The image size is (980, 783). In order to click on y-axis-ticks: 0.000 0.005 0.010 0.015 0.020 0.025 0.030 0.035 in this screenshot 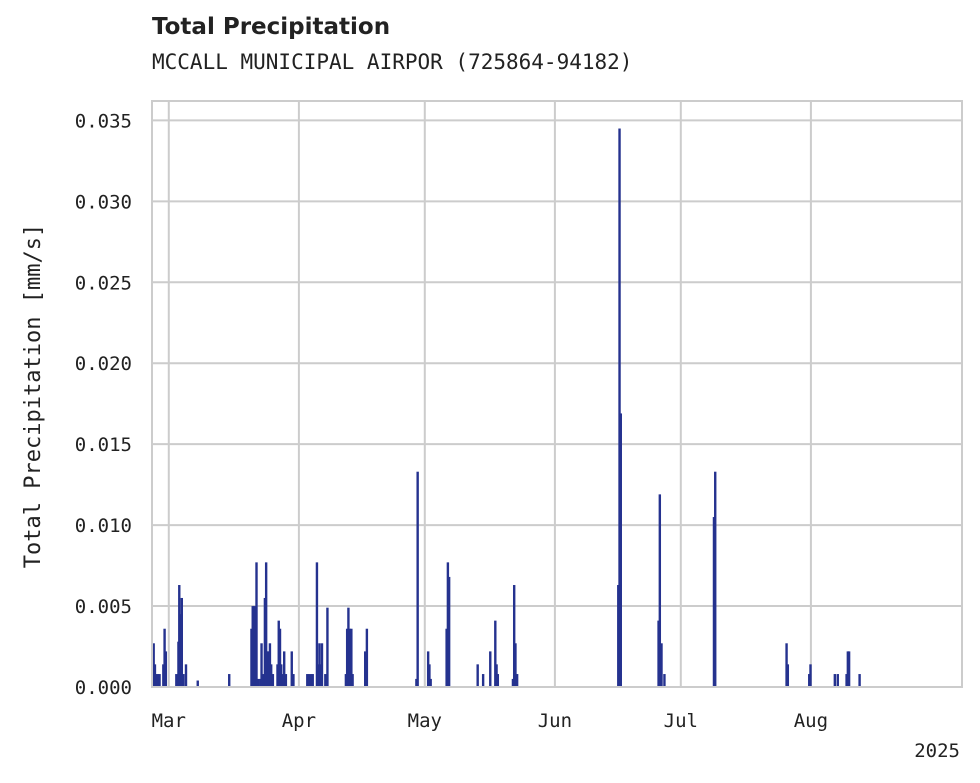, I will do `click(103, 404)`.